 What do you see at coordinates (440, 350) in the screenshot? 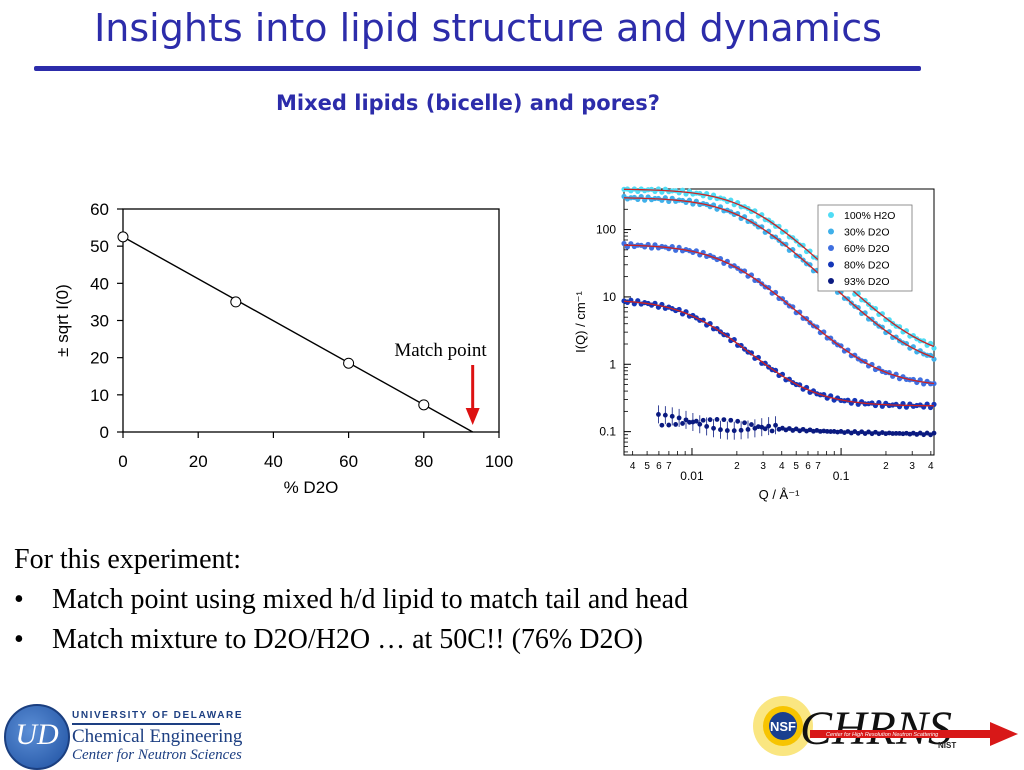
I see `match-point-label: Match point` at bounding box center [440, 350].